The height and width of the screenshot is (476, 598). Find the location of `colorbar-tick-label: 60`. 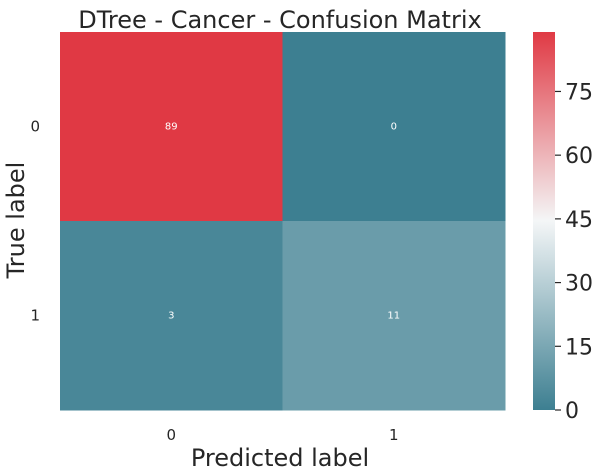

colorbar-tick-label: 60 is located at coordinates (579, 156).